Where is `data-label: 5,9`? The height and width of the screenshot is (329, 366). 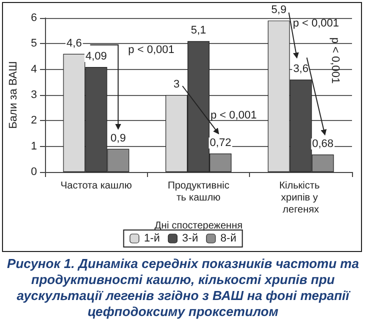 data-label: 5,9 is located at coordinates (278, 10).